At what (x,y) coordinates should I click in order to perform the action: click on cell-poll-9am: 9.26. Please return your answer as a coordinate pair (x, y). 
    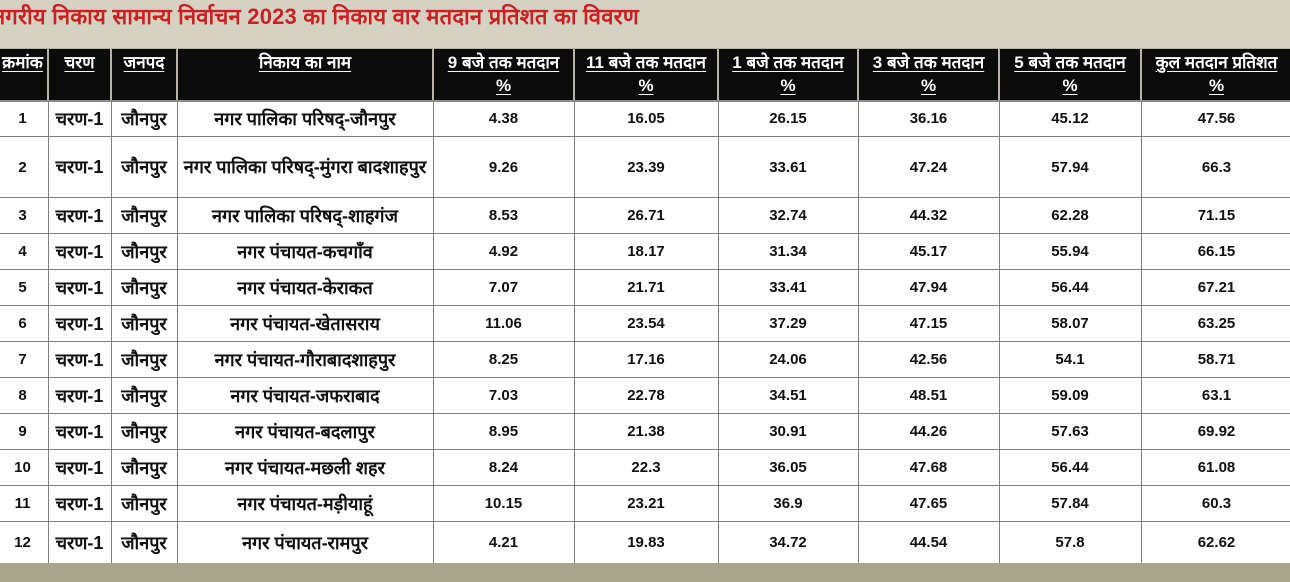
    Looking at the image, I should click on (503, 167).